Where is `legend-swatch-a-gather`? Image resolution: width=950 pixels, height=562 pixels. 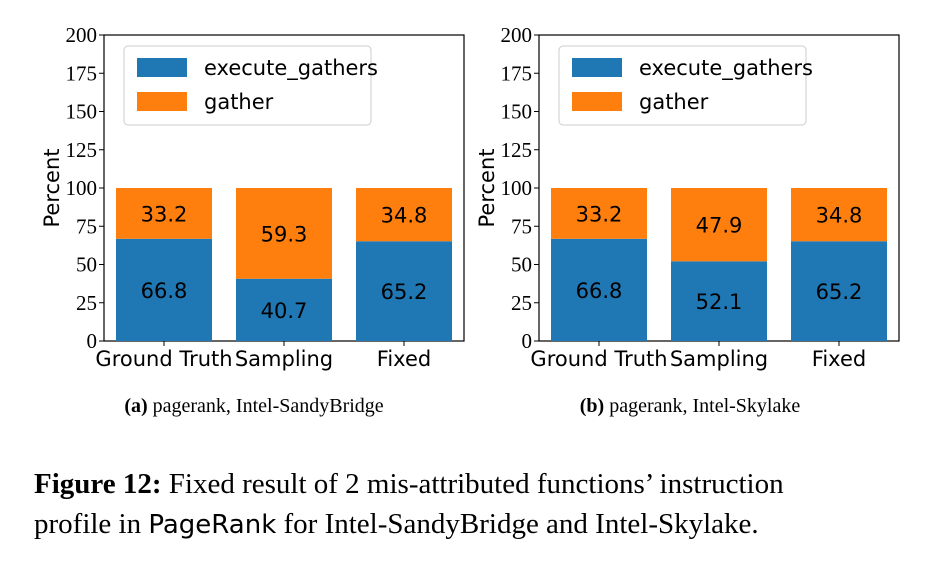
legend-swatch-a-gather is located at coordinates (162, 101).